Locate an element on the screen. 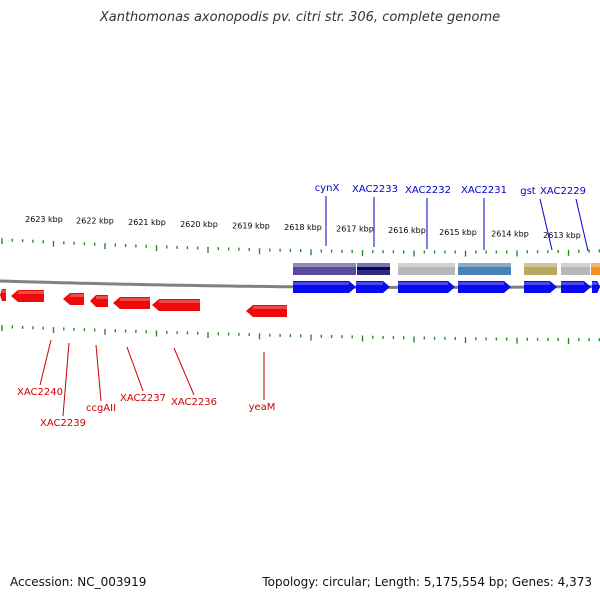 This screenshot has height=600, width=600. ruler-label: 2618 kbp is located at coordinates (303, 227).